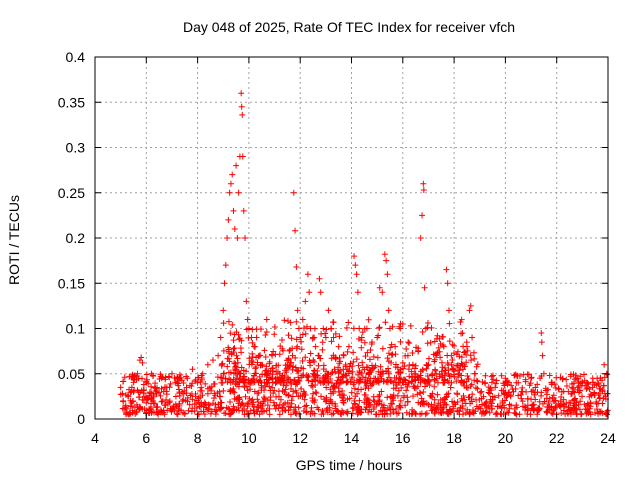 The width and height of the screenshot is (640, 480). Describe the element at coordinates (14, 240) in the screenshot. I see `y-axis-label: ROTI / TECUs` at that location.